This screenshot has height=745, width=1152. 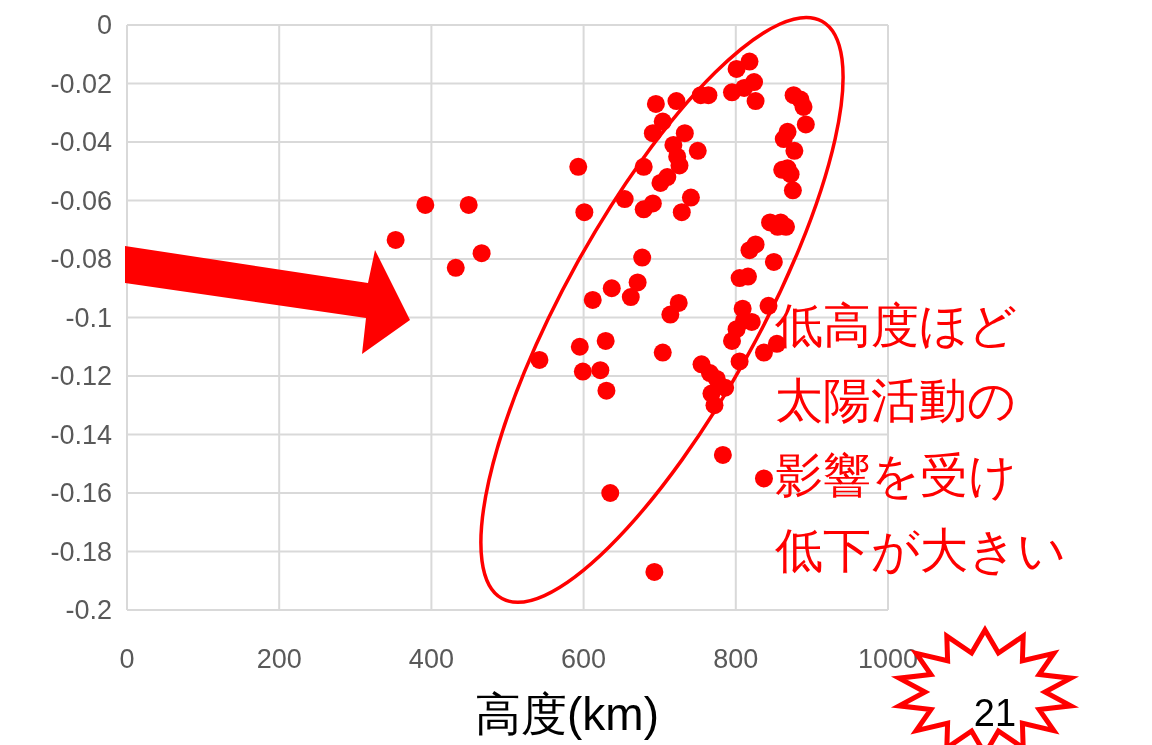 What do you see at coordinates (81, 259) in the screenshot?
I see `y-tick-label: -0.08` at bounding box center [81, 259].